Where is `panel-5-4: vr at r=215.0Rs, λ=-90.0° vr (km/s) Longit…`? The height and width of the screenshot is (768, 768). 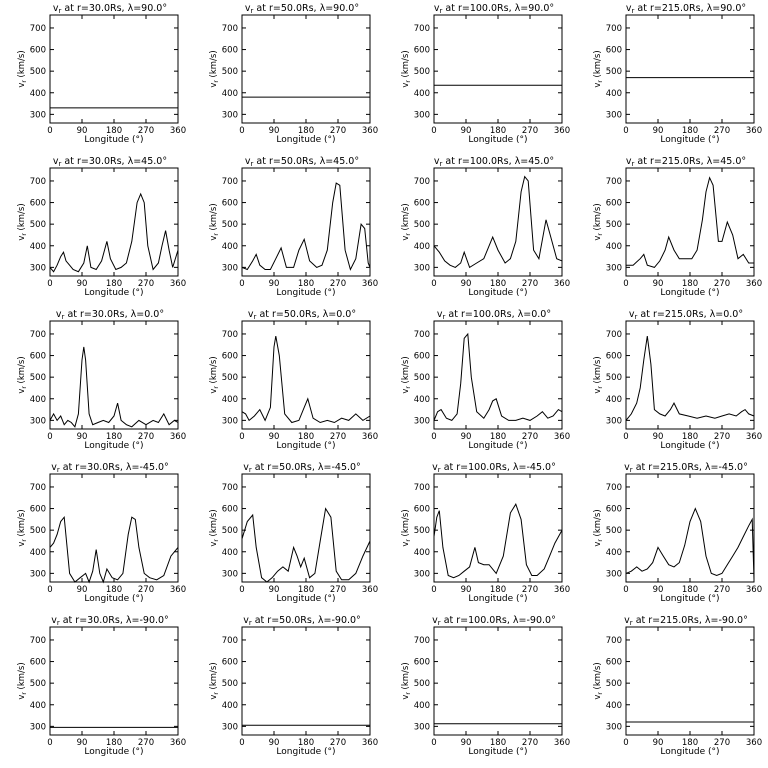
panel-5-4: vr at r=215.0Rs, λ=-90.0° vr (km/s) Longit… is located at coordinates (677, 686).